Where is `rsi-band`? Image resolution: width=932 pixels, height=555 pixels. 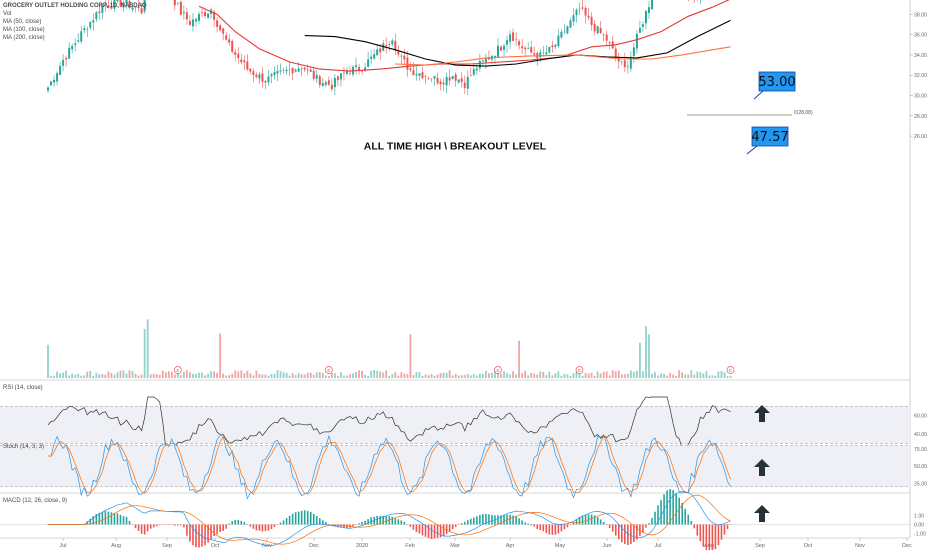
rsi-band is located at coordinates (455, 424).